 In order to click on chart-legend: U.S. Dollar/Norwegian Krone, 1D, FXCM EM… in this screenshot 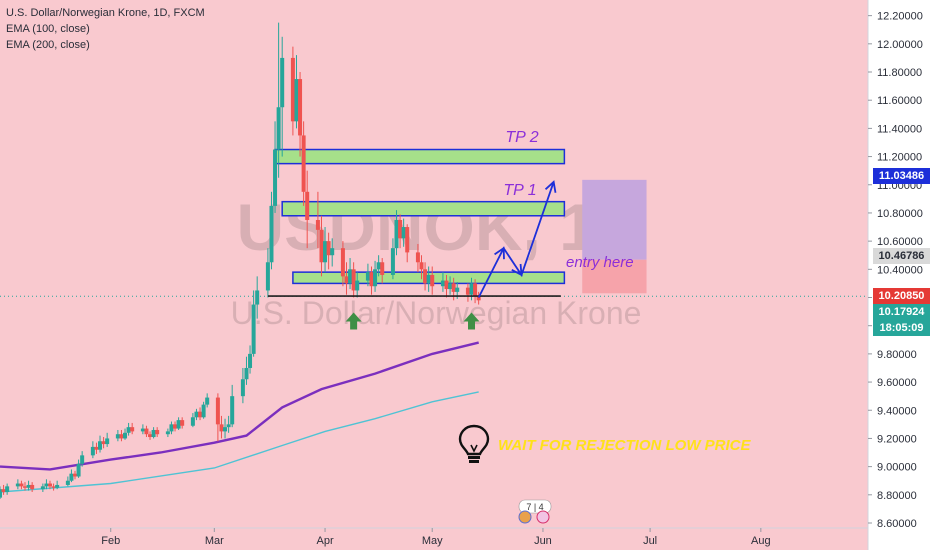, I will do `click(105, 29)`.